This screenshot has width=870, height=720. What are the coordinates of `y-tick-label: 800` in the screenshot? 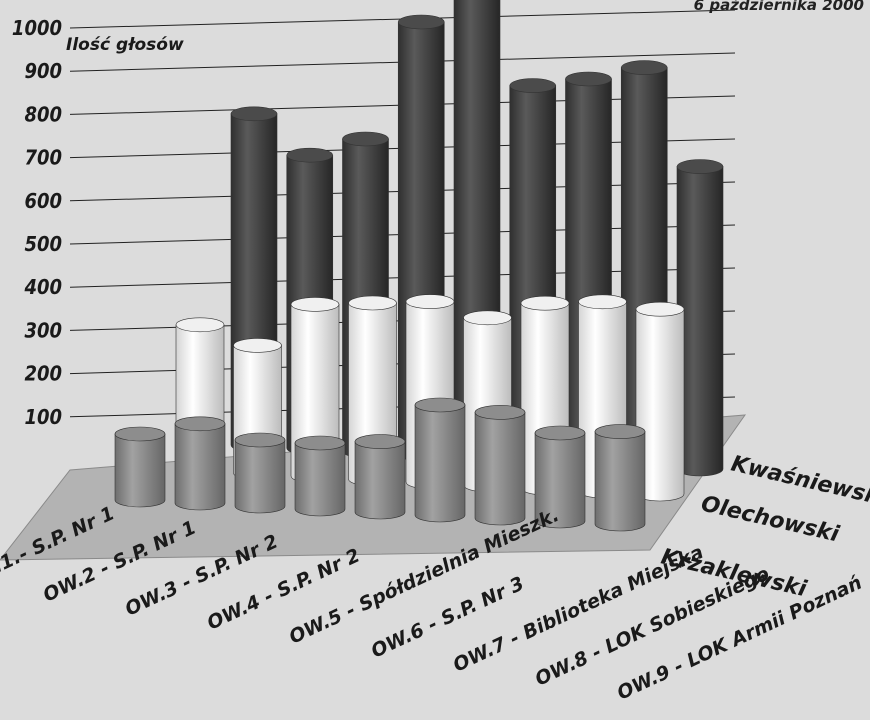 It's located at (43, 114).